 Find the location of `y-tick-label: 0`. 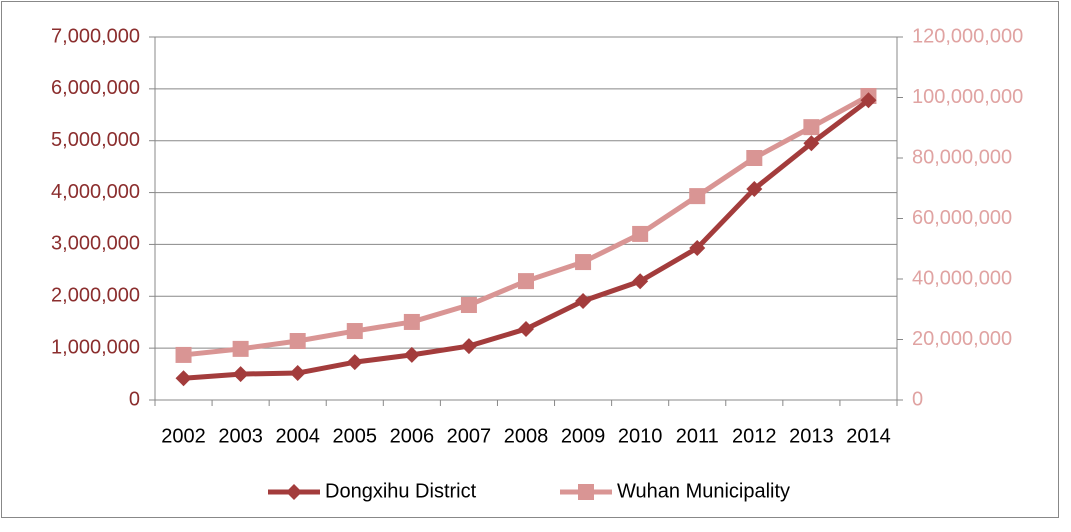

y-tick-label: 0 is located at coordinates (134, 399).